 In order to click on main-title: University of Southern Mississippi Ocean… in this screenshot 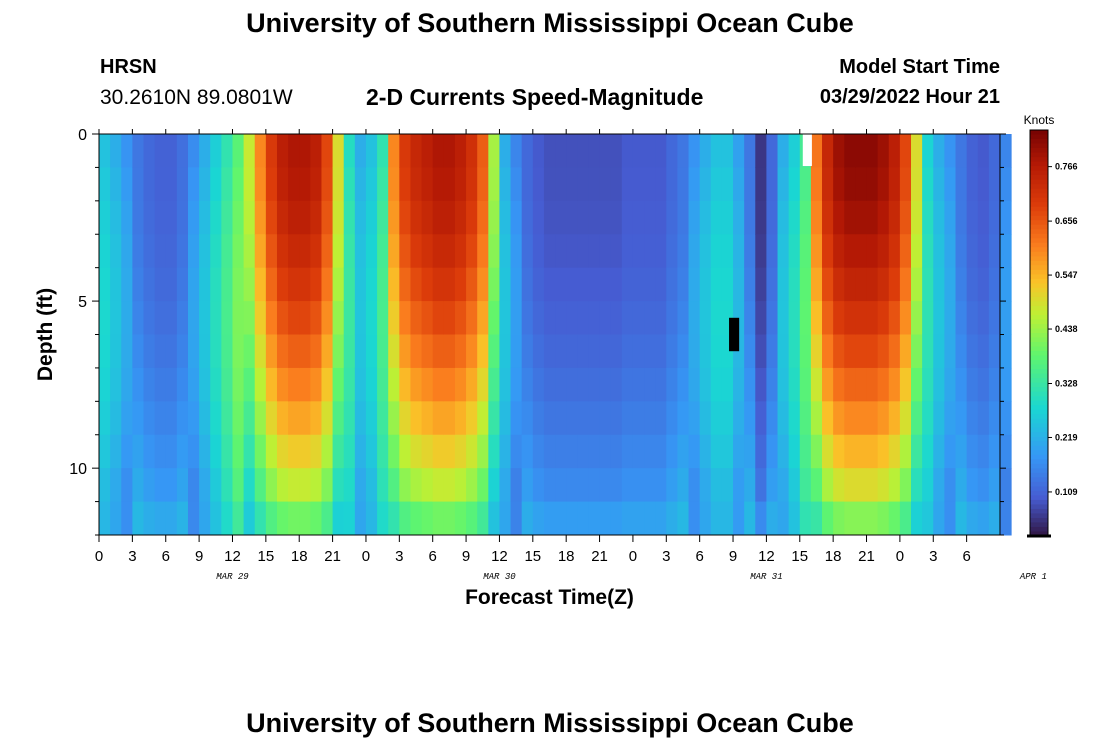, I will do `click(550, 23)`.